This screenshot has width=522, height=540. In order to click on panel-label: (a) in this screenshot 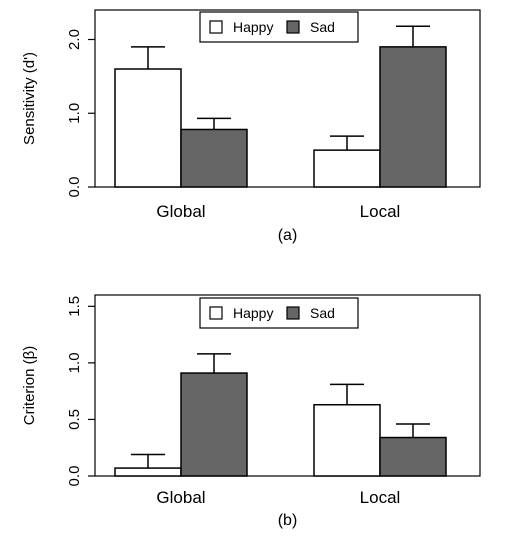, I will do `click(288, 235)`.